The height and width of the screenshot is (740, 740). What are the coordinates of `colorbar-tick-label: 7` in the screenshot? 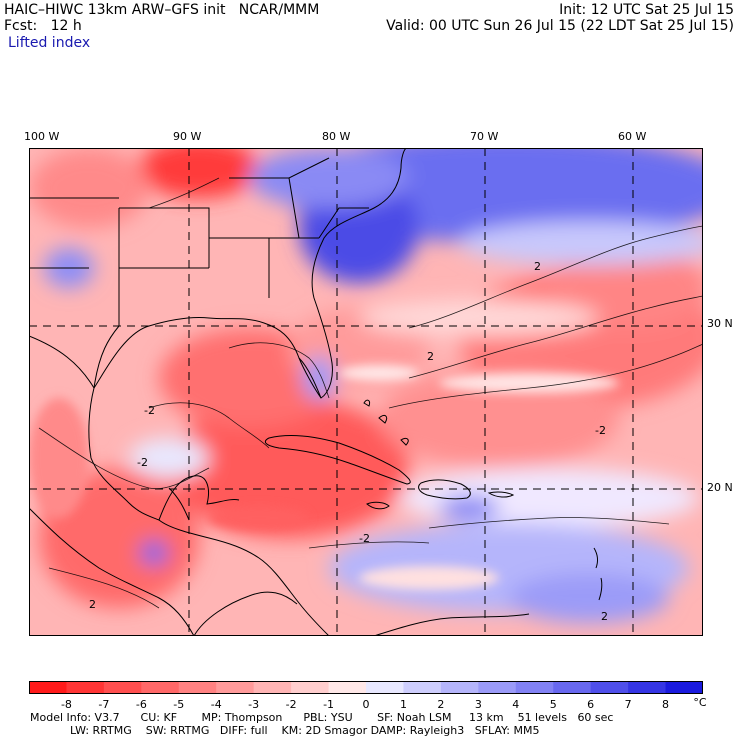 It's located at (628, 704).